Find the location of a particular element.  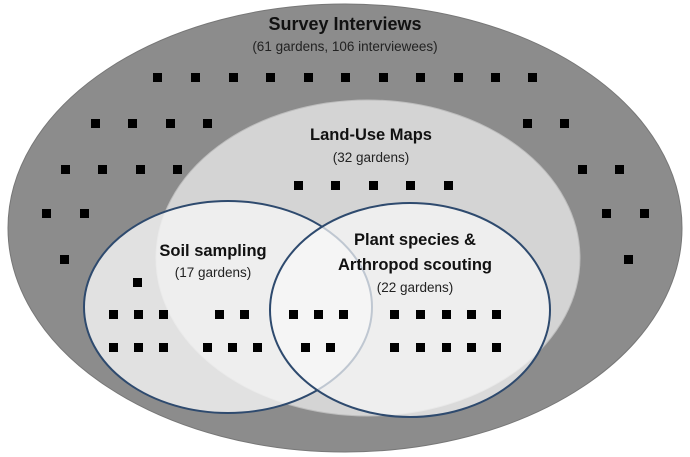

survey-title: Survey Interviews is located at coordinates (344, 24).